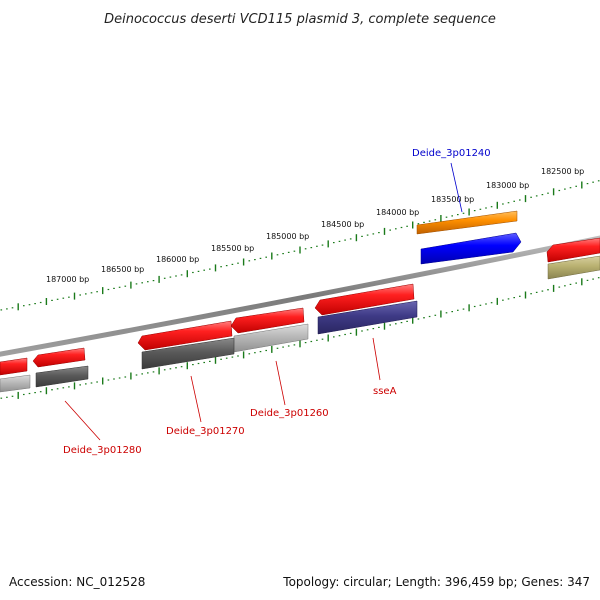 The height and width of the screenshot is (600, 600). Describe the element at coordinates (289, 413) in the screenshot. I see `gene-label-deide-3p01260: Deide_3p01260` at that location.